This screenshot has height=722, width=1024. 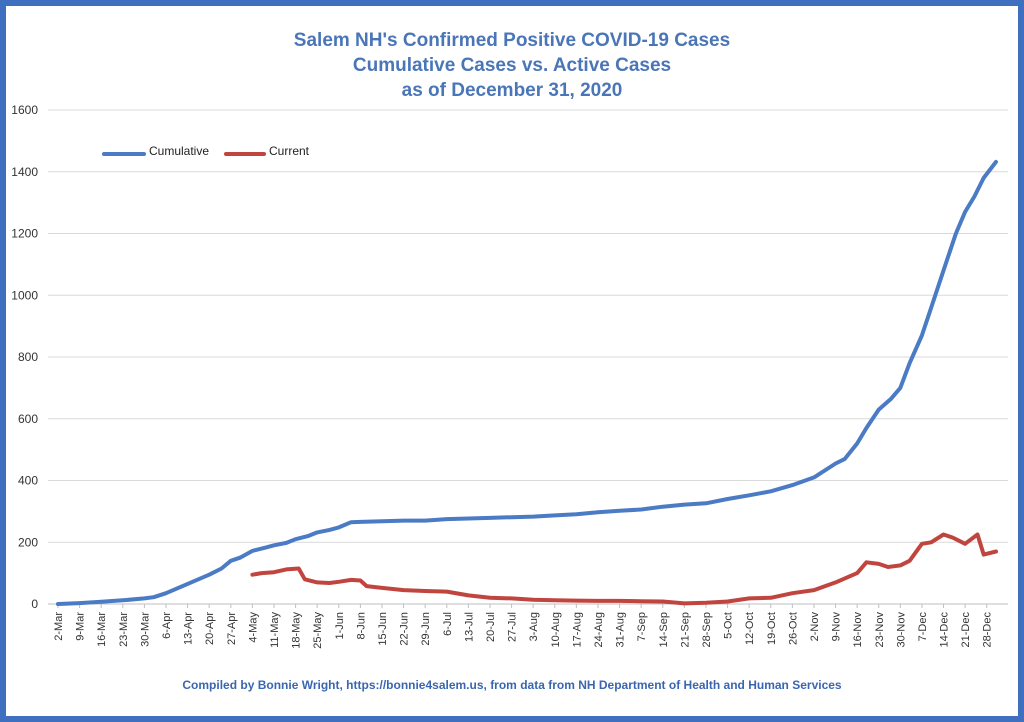 What do you see at coordinates (34, 604) in the screenshot?
I see `y-tick-label-0: 0` at bounding box center [34, 604].